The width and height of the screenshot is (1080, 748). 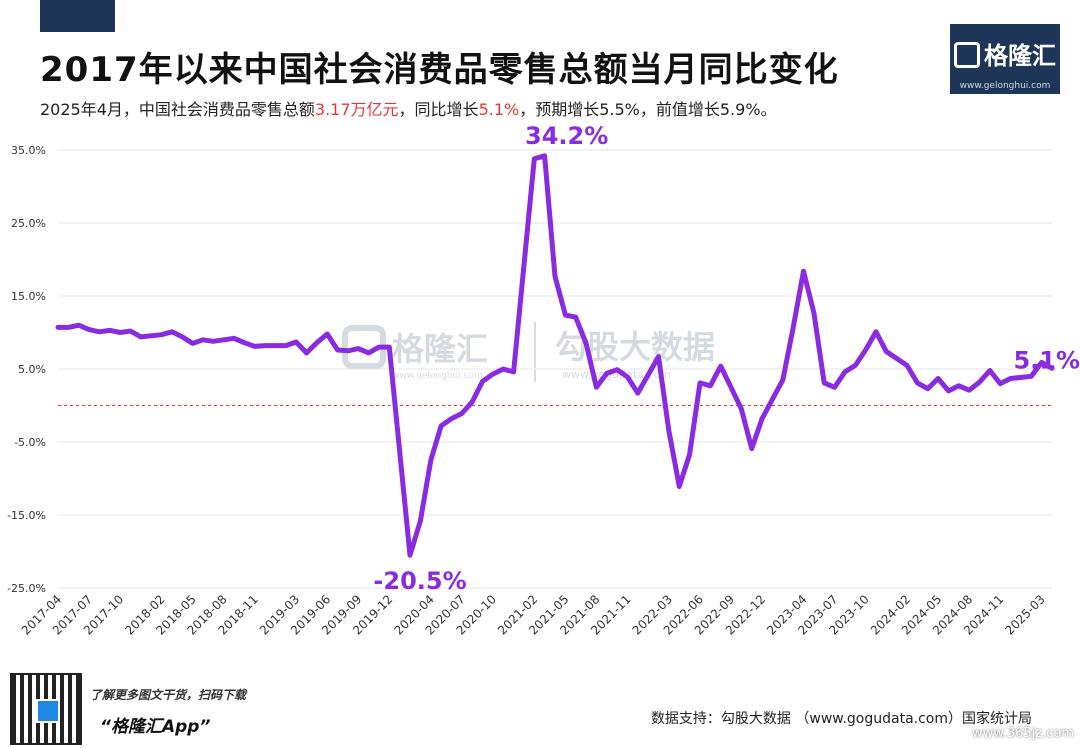 I want to click on brand-logo: 格隆汇 www.gelonghui.com, so click(x=1005, y=59).